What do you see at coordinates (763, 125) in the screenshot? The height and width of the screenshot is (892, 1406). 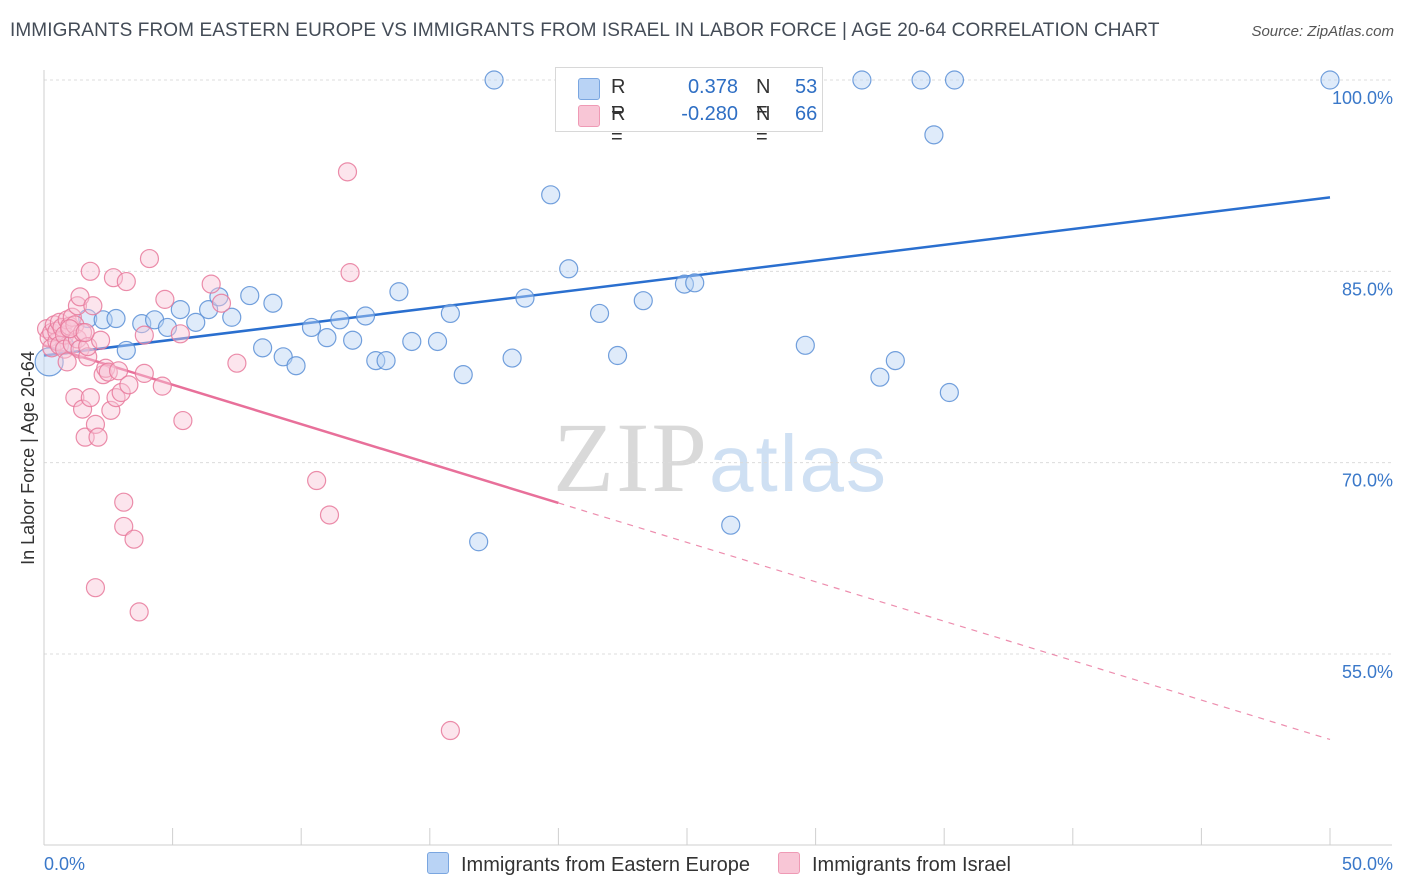 I see `legend-n-label: N =` at bounding box center [763, 125].